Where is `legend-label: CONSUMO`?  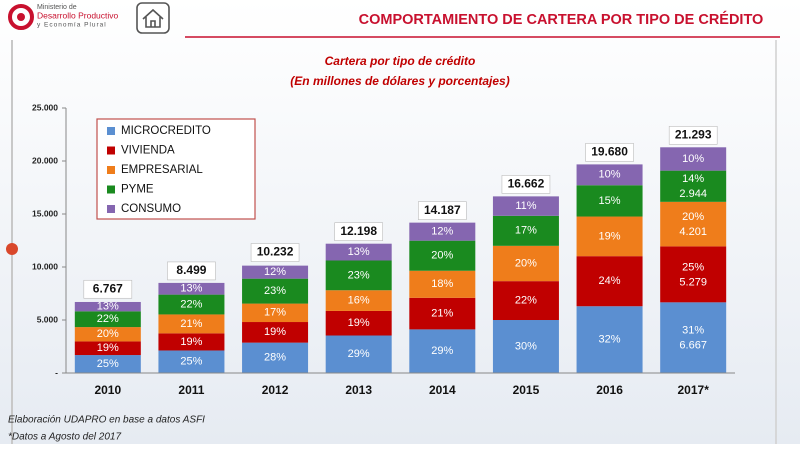
legend-label: CONSUMO is located at coordinates (151, 209).